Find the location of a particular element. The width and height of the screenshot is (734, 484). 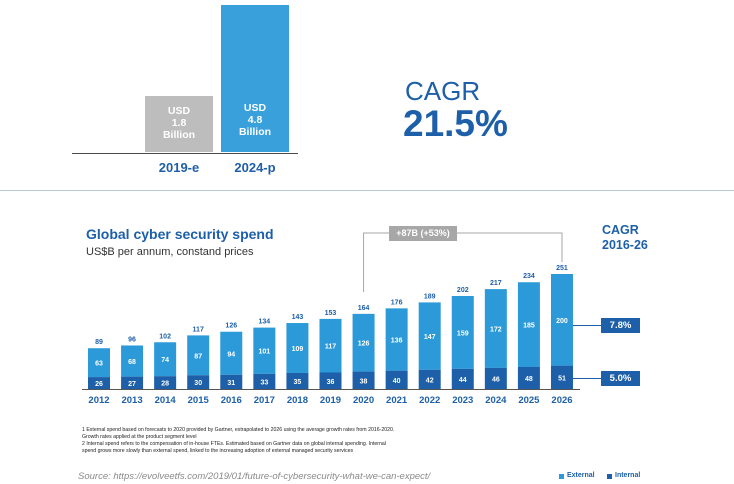

bar-internal-2019 is located at coordinates (330, 380).